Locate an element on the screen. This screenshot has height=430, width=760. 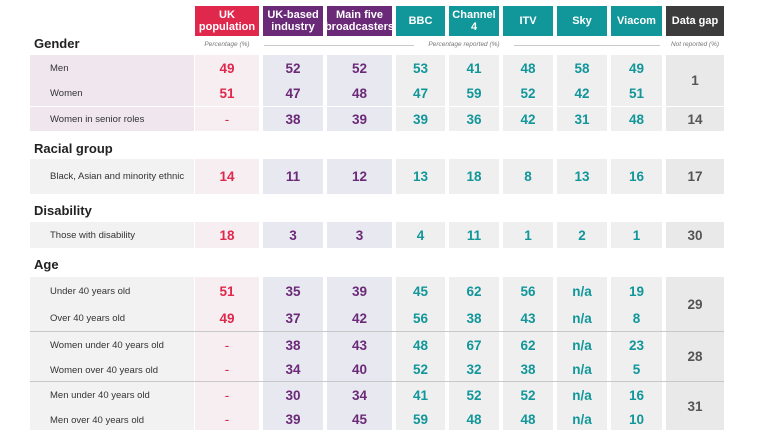
data-gap-women-age: 28 is located at coordinates (695, 356).